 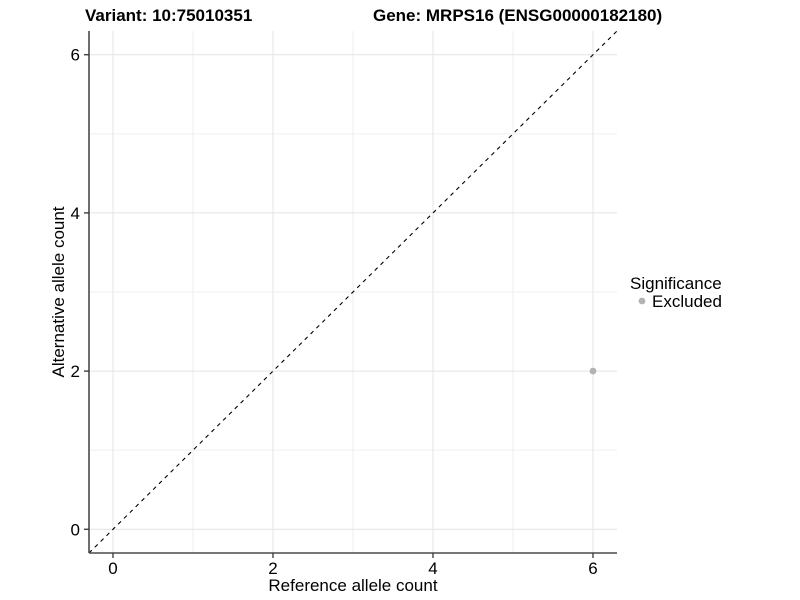 What do you see at coordinates (168, 15) in the screenshot?
I see `plot-title-variant: Variant: 10:75010351` at bounding box center [168, 15].